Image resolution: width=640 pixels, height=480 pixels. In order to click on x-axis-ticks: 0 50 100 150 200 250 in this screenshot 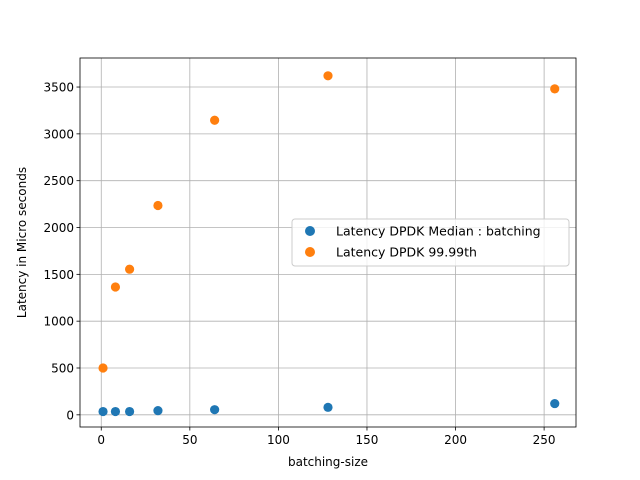, I will do `click(326, 437)`.